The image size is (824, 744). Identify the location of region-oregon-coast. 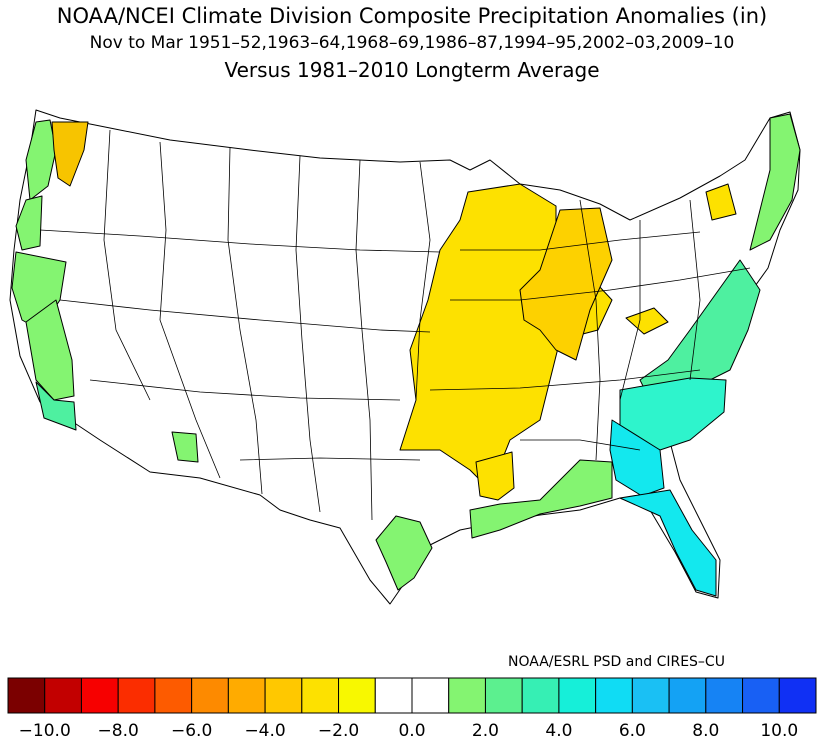
(29, 223).